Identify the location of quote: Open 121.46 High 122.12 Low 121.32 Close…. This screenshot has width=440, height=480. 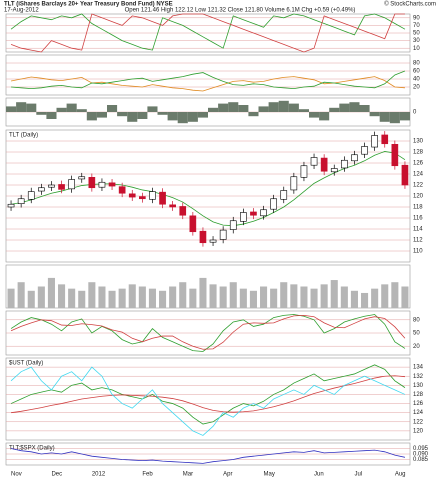
(240, 11).